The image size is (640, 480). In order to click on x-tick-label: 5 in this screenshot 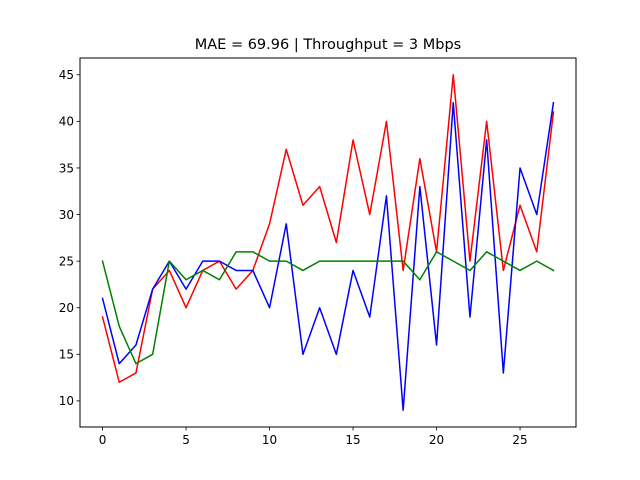, I will do `click(186, 440)`.